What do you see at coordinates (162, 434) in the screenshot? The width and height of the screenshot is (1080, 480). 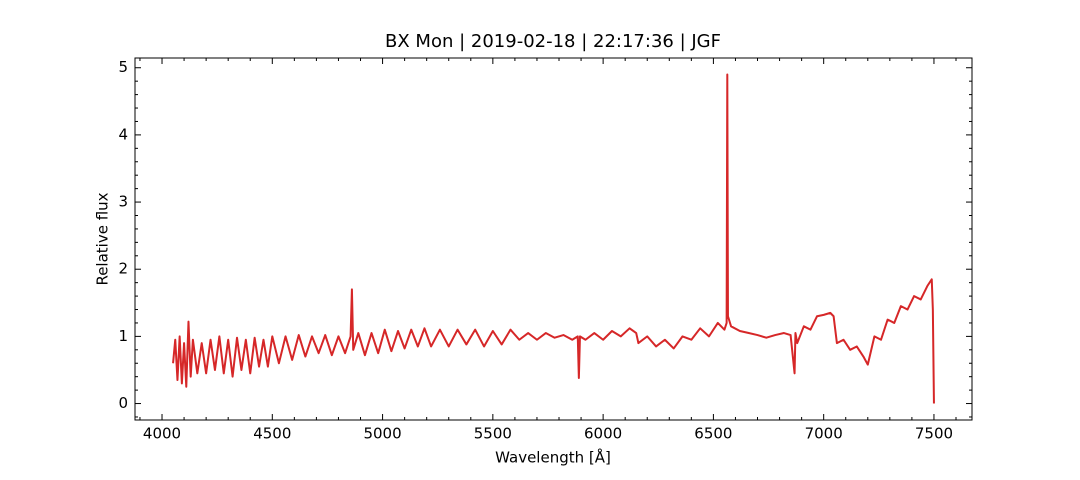 I see `x-tick-label: 4000` at bounding box center [162, 434].